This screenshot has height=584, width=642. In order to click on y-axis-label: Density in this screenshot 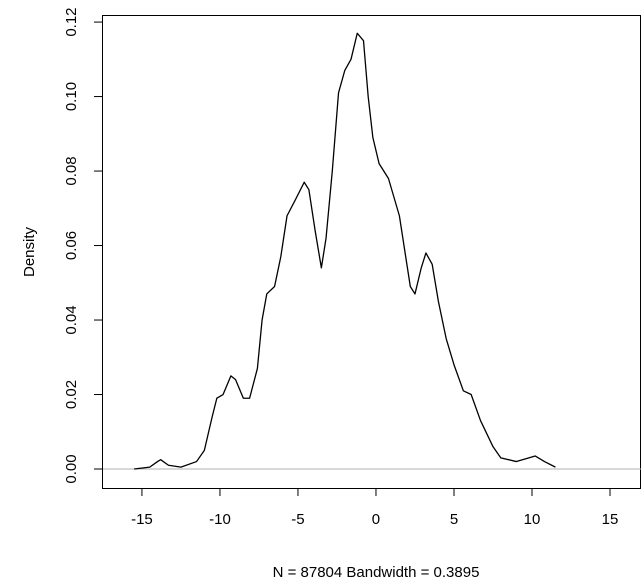, I will do `click(29, 251)`.